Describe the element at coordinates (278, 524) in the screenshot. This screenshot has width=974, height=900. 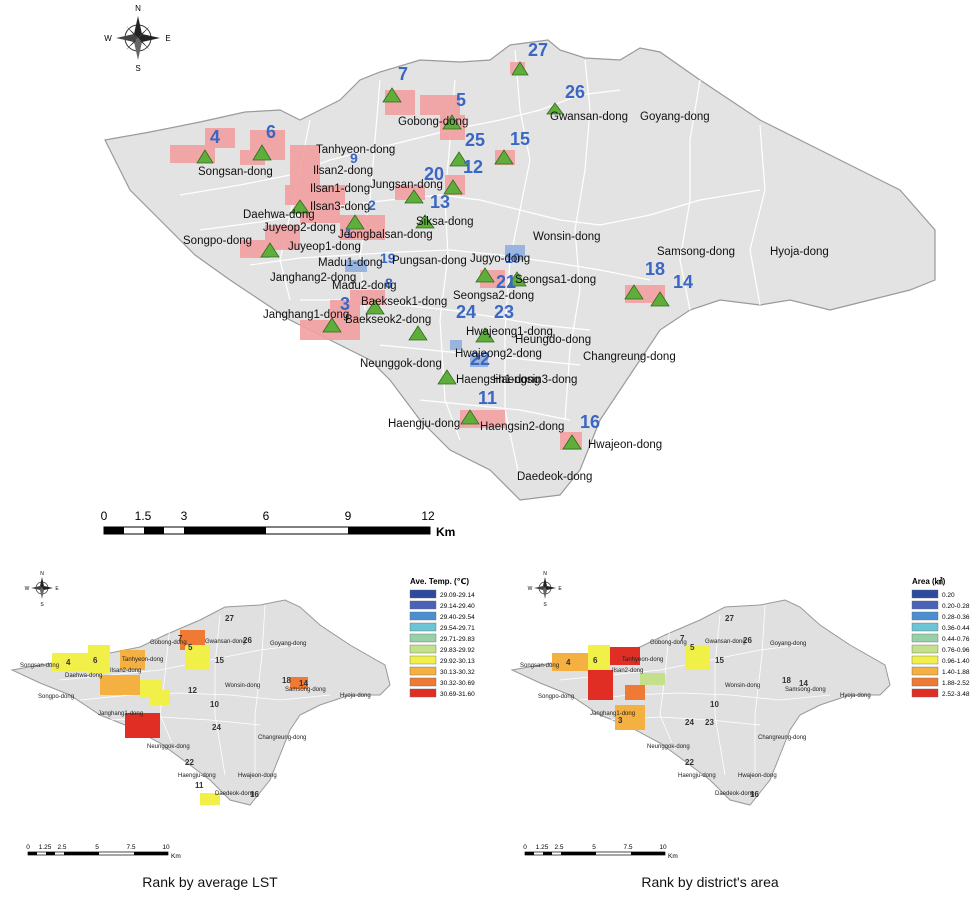
I see `scale-bar: 0 1.5 3 6 9 12 Km` at that location.